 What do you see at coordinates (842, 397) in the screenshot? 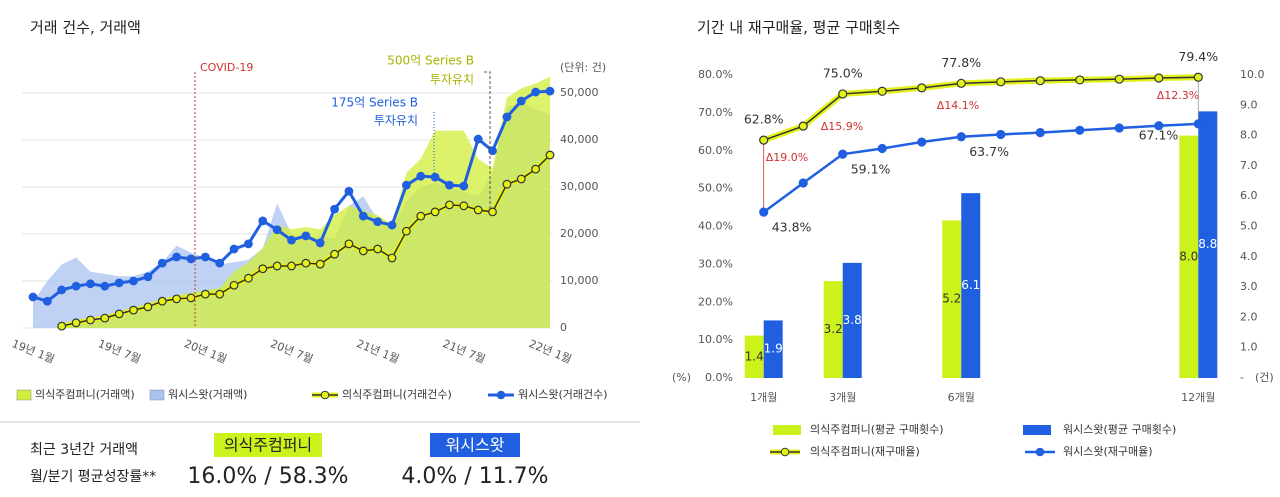
I see `x-tick-label: 3개월` at bounding box center [842, 397].